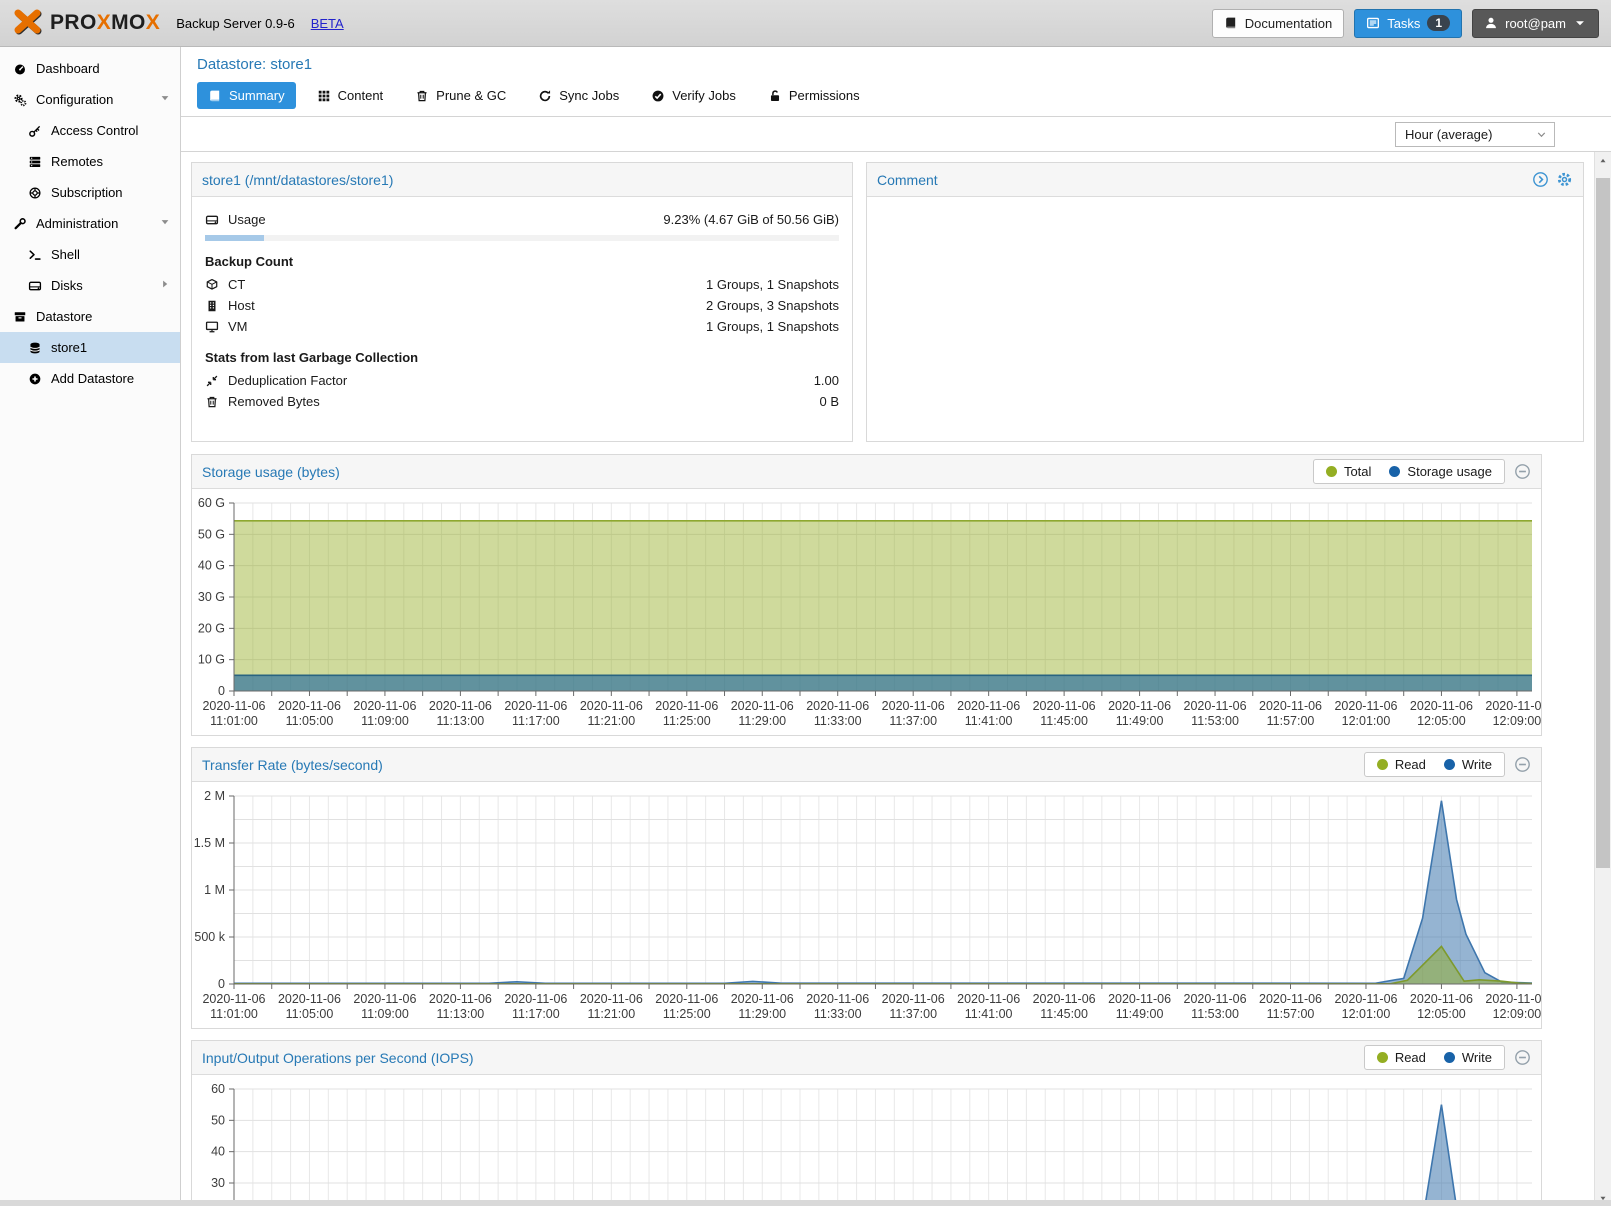  Describe the element at coordinates (772, 305) in the screenshot. I see `row-value: 2 Groups, 3 Snapshots` at that location.